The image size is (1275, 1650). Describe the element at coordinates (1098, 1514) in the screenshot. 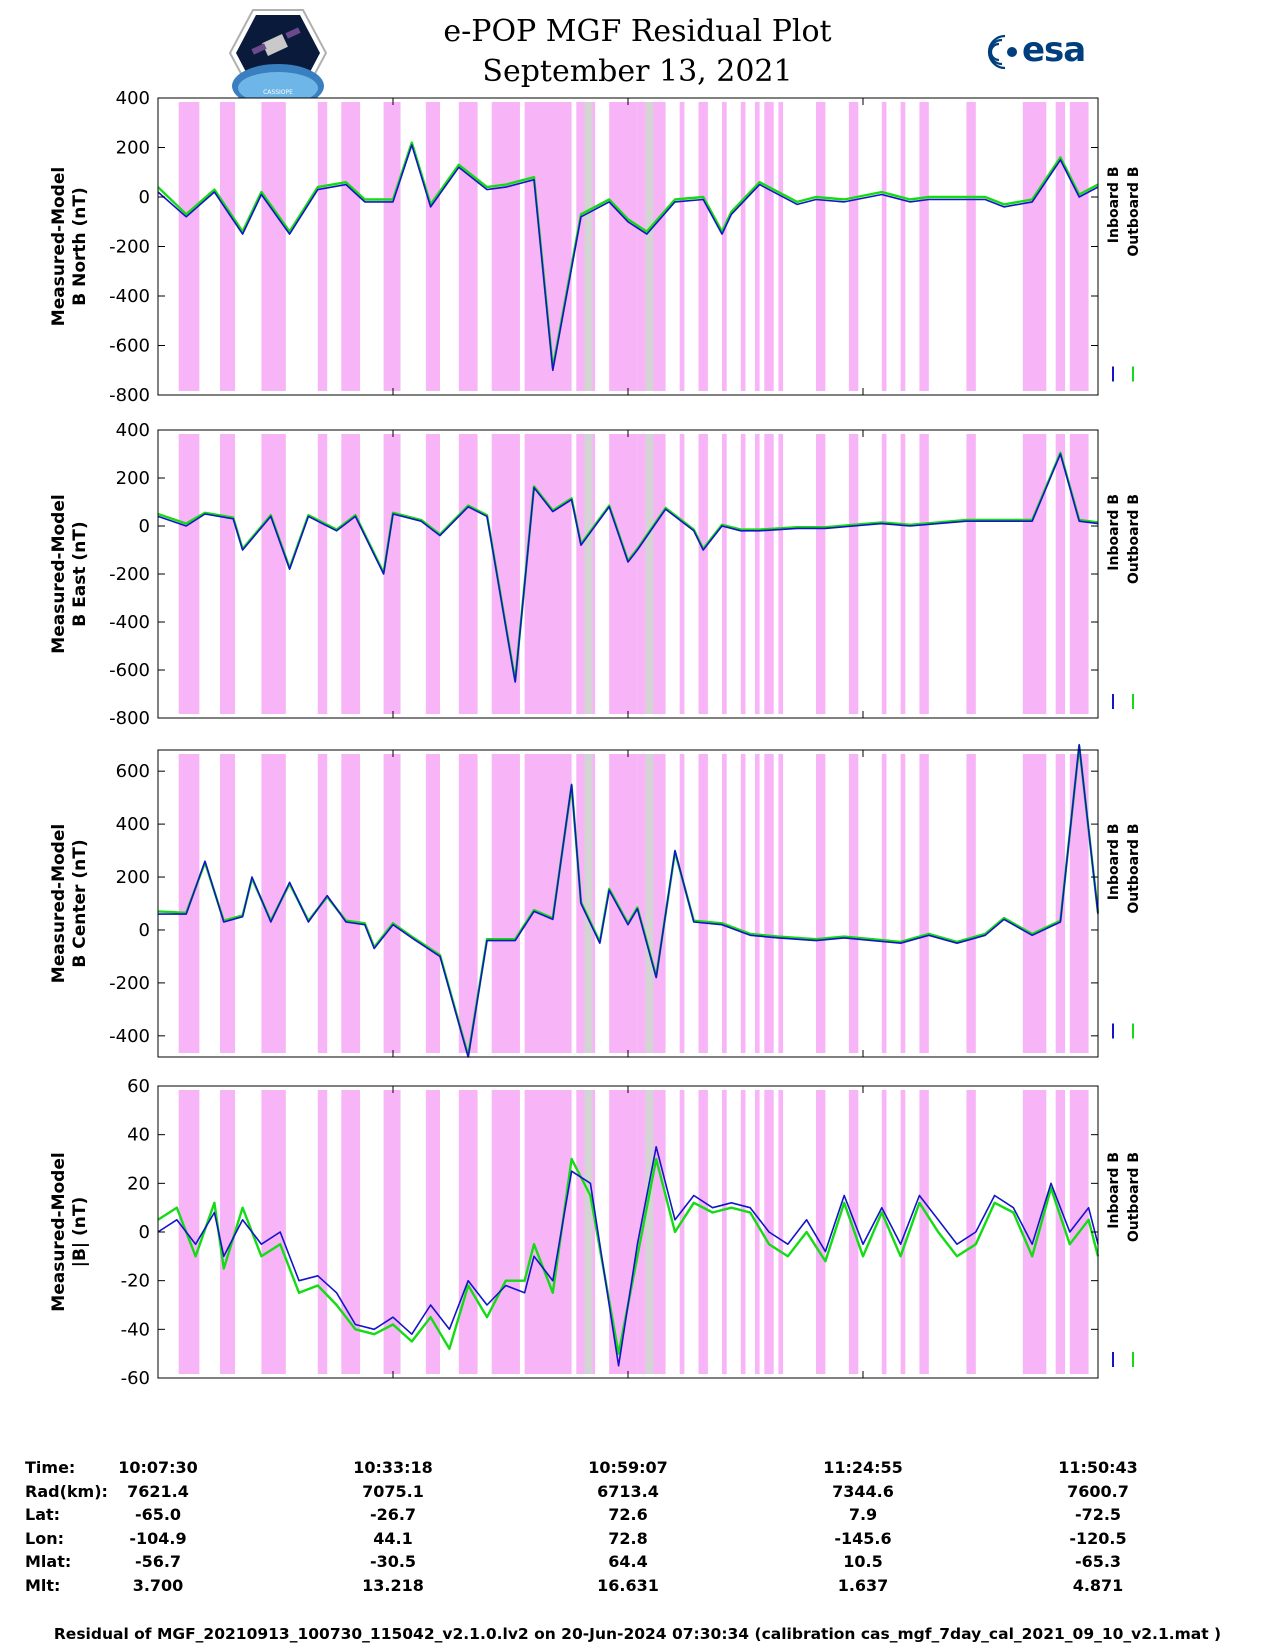

I see `info-value: -72.5` at that location.